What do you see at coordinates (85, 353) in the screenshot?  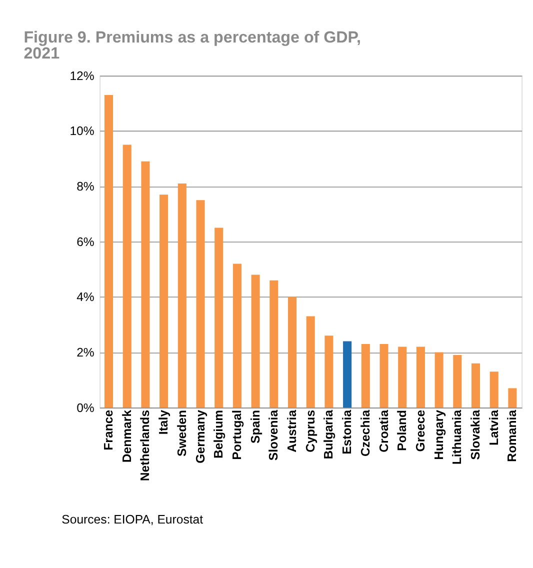 I see `y-tick-label: 2%` at bounding box center [85, 353].